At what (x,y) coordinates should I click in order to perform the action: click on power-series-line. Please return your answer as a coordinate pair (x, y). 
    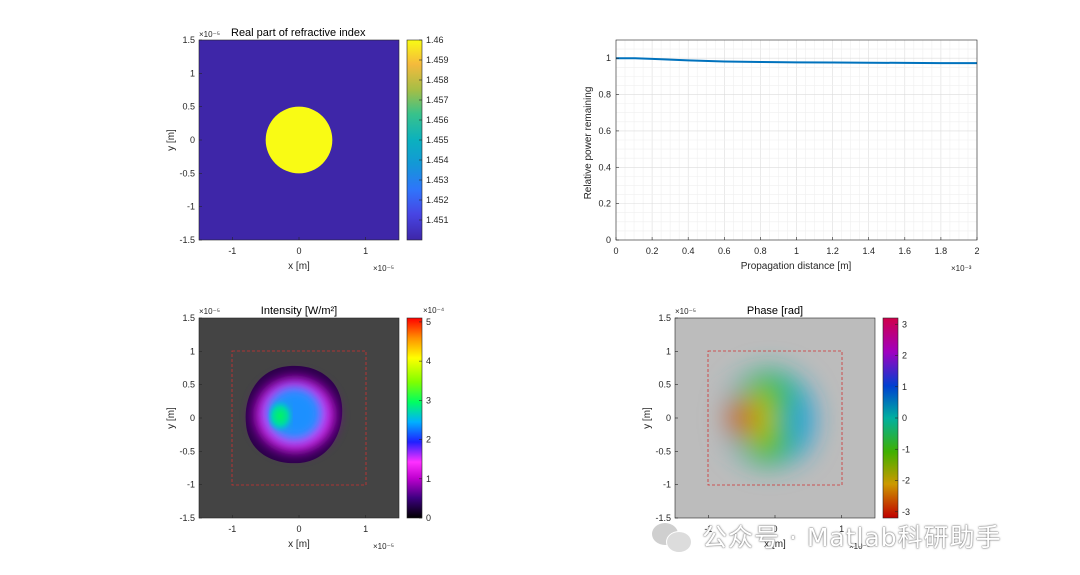
    Looking at the image, I should click on (796, 61).